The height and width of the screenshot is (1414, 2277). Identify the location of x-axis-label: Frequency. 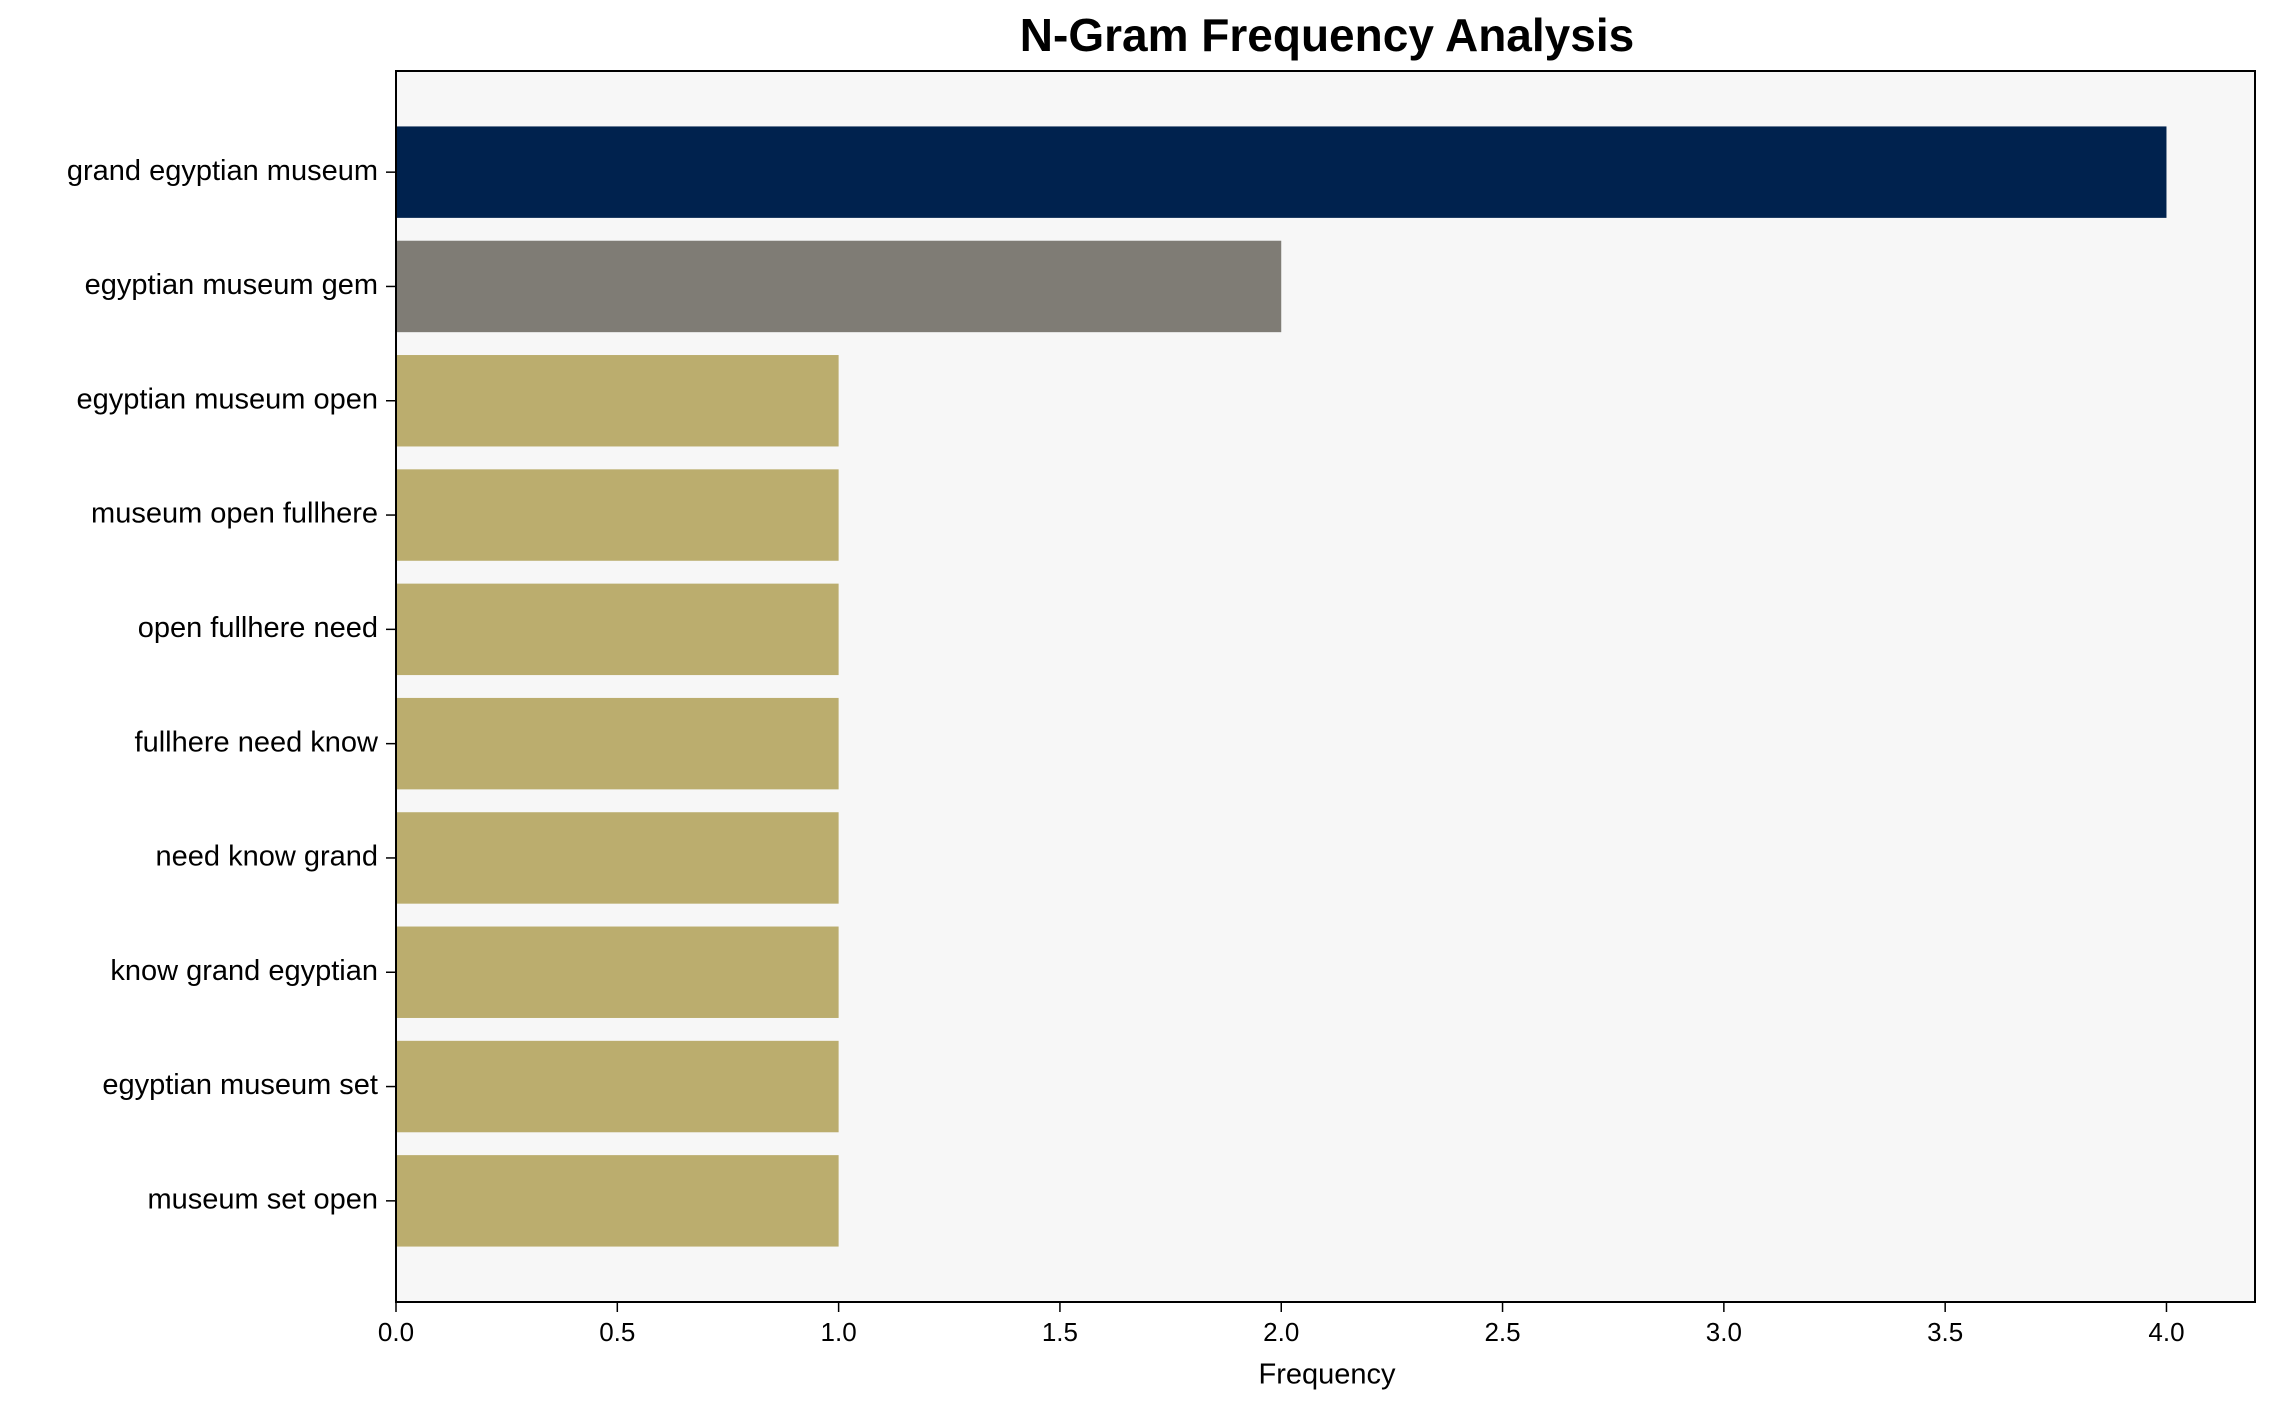
(1327, 1375).